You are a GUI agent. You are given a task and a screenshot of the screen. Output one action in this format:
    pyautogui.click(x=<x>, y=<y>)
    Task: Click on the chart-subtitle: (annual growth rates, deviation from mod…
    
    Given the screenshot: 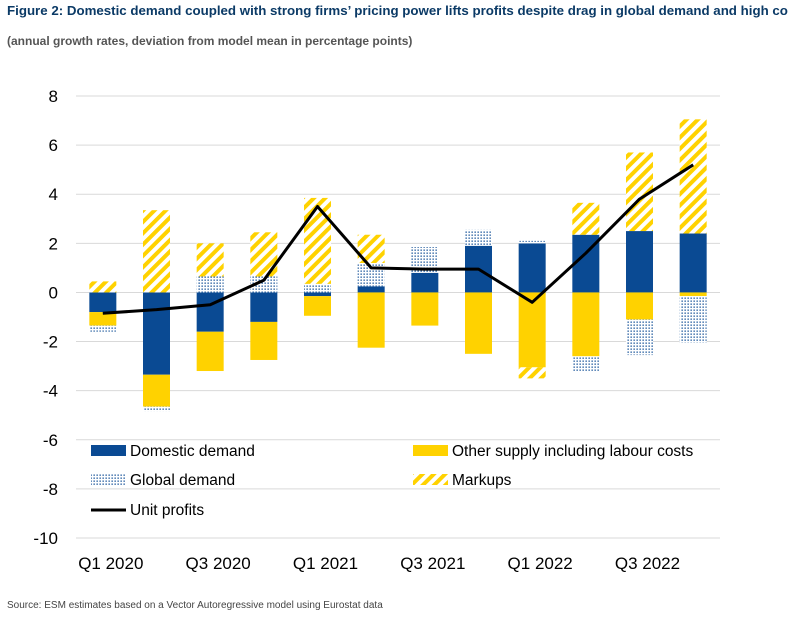 What is the action you would take?
    pyautogui.click(x=210, y=41)
    